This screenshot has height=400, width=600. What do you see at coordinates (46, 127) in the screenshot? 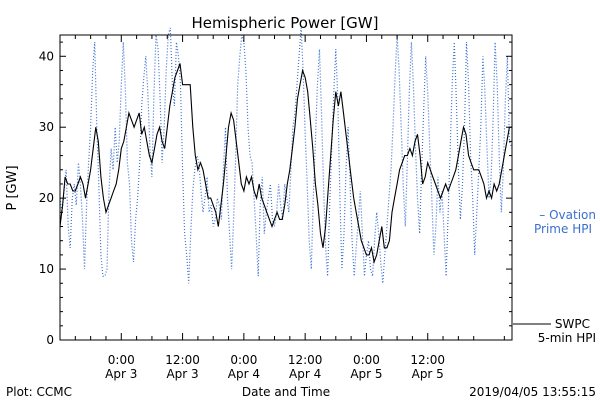
I see `y-tick-label: 30` at bounding box center [46, 127].